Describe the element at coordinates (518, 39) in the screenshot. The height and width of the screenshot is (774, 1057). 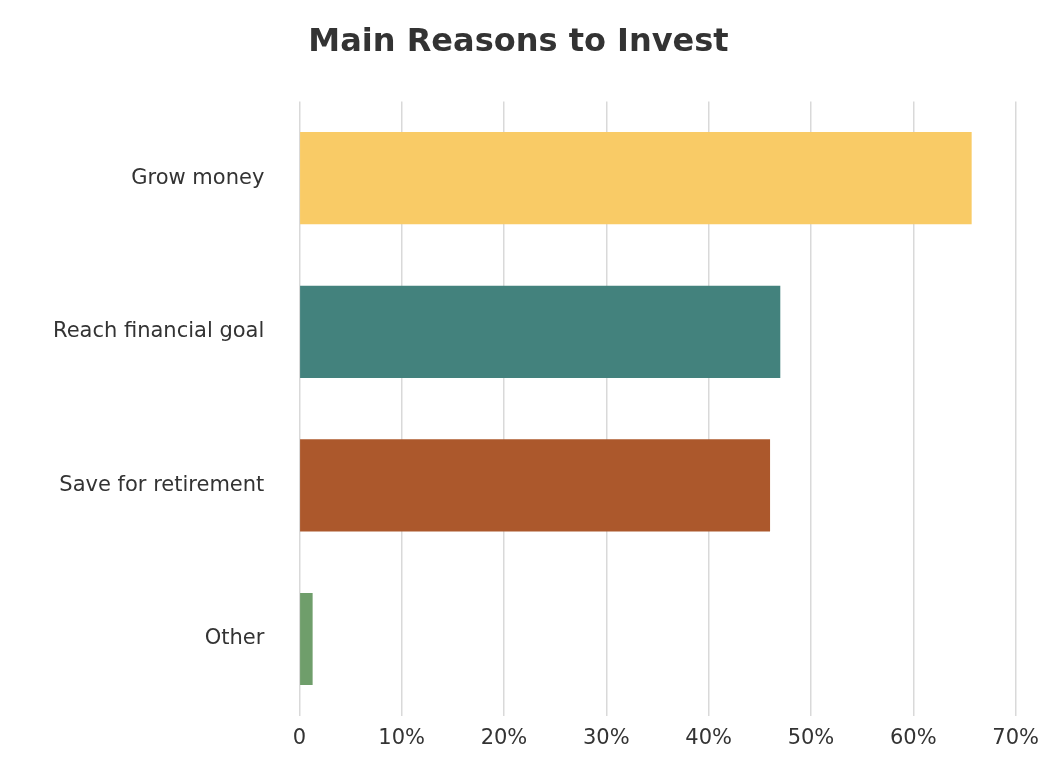
I see `chart-title: Main Reasons to Invest` at that location.